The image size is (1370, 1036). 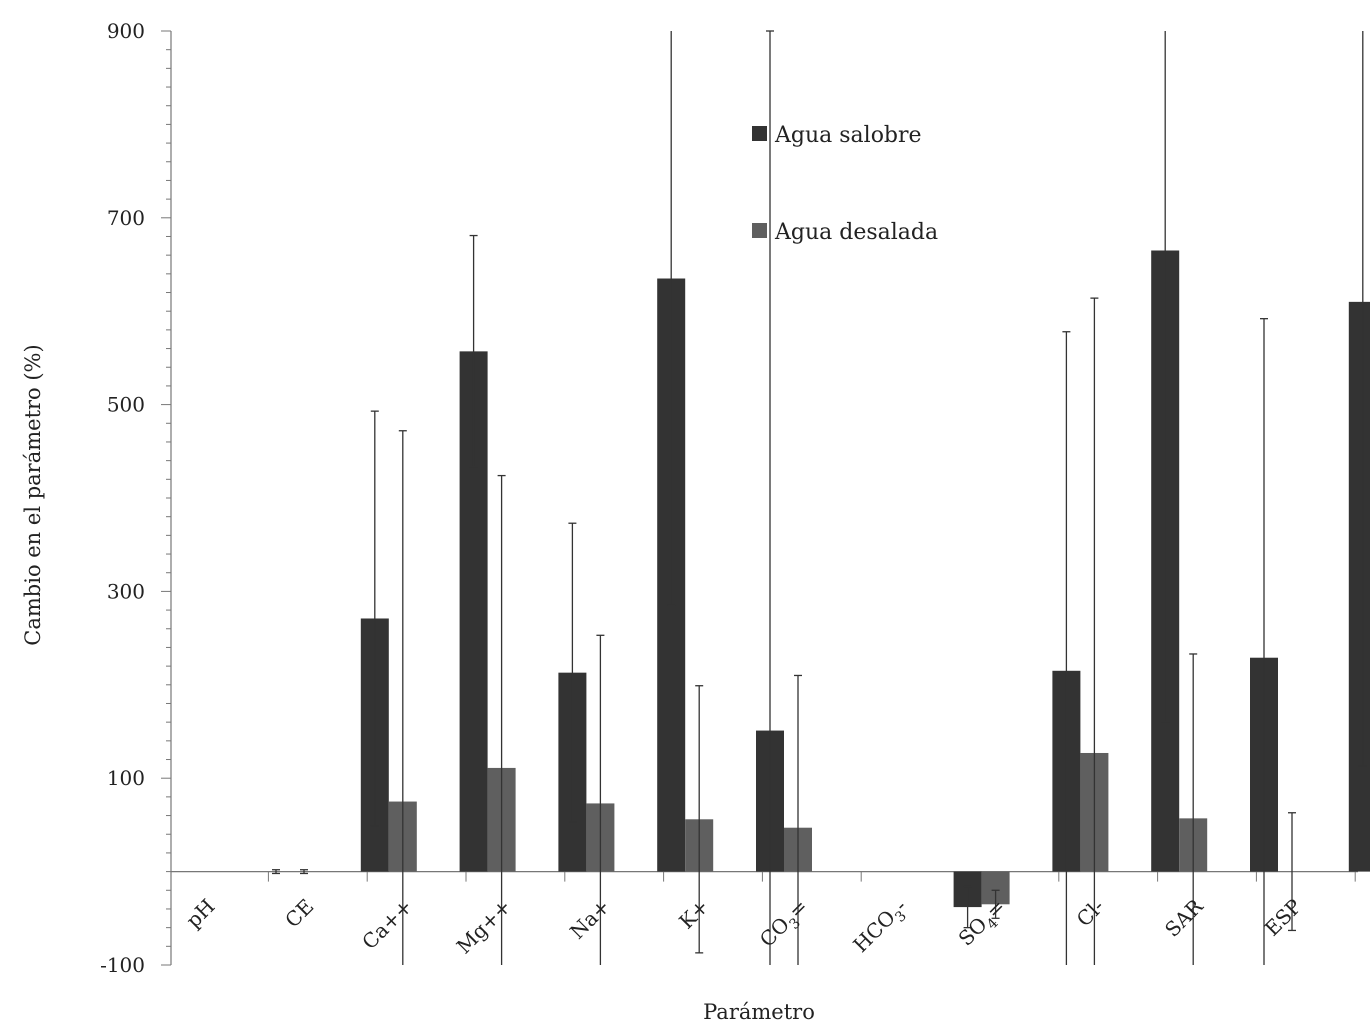 I want to click on x-tick-label: HCO3-, so click(x=881, y=927).